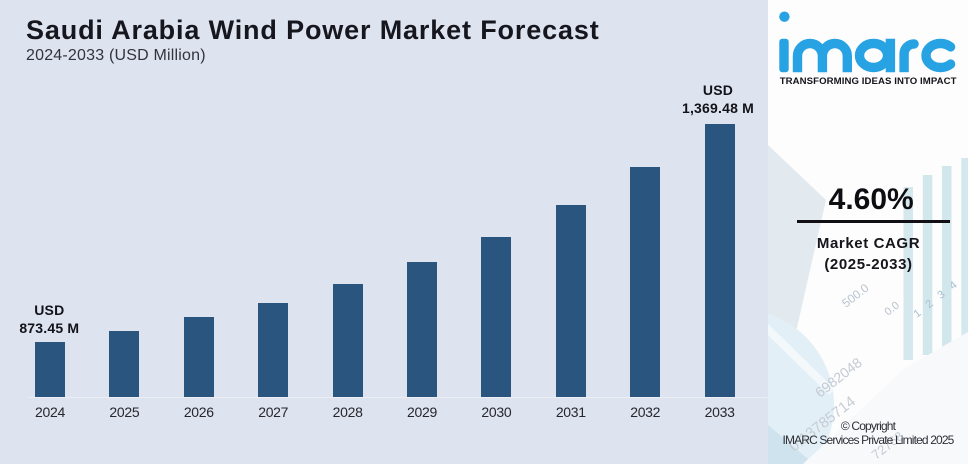 Image resolution: width=968 pixels, height=464 pixels. I want to click on svg-text: 500.0, so click(855, 296).